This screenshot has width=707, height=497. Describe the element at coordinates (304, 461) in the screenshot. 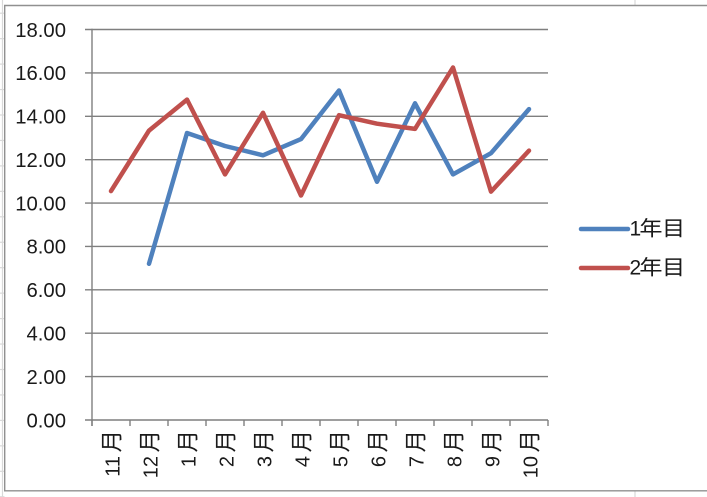

I see `svg-text: 4` at that location.